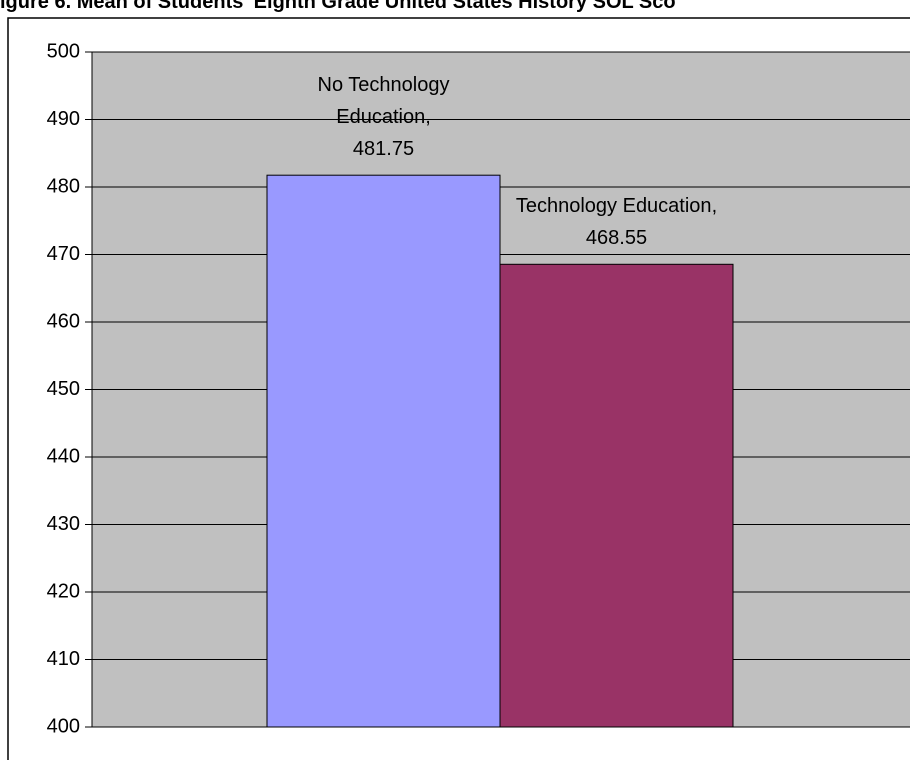  What do you see at coordinates (63, 119) in the screenshot?
I see `y-tick-label: 490` at bounding box center [63, 119].